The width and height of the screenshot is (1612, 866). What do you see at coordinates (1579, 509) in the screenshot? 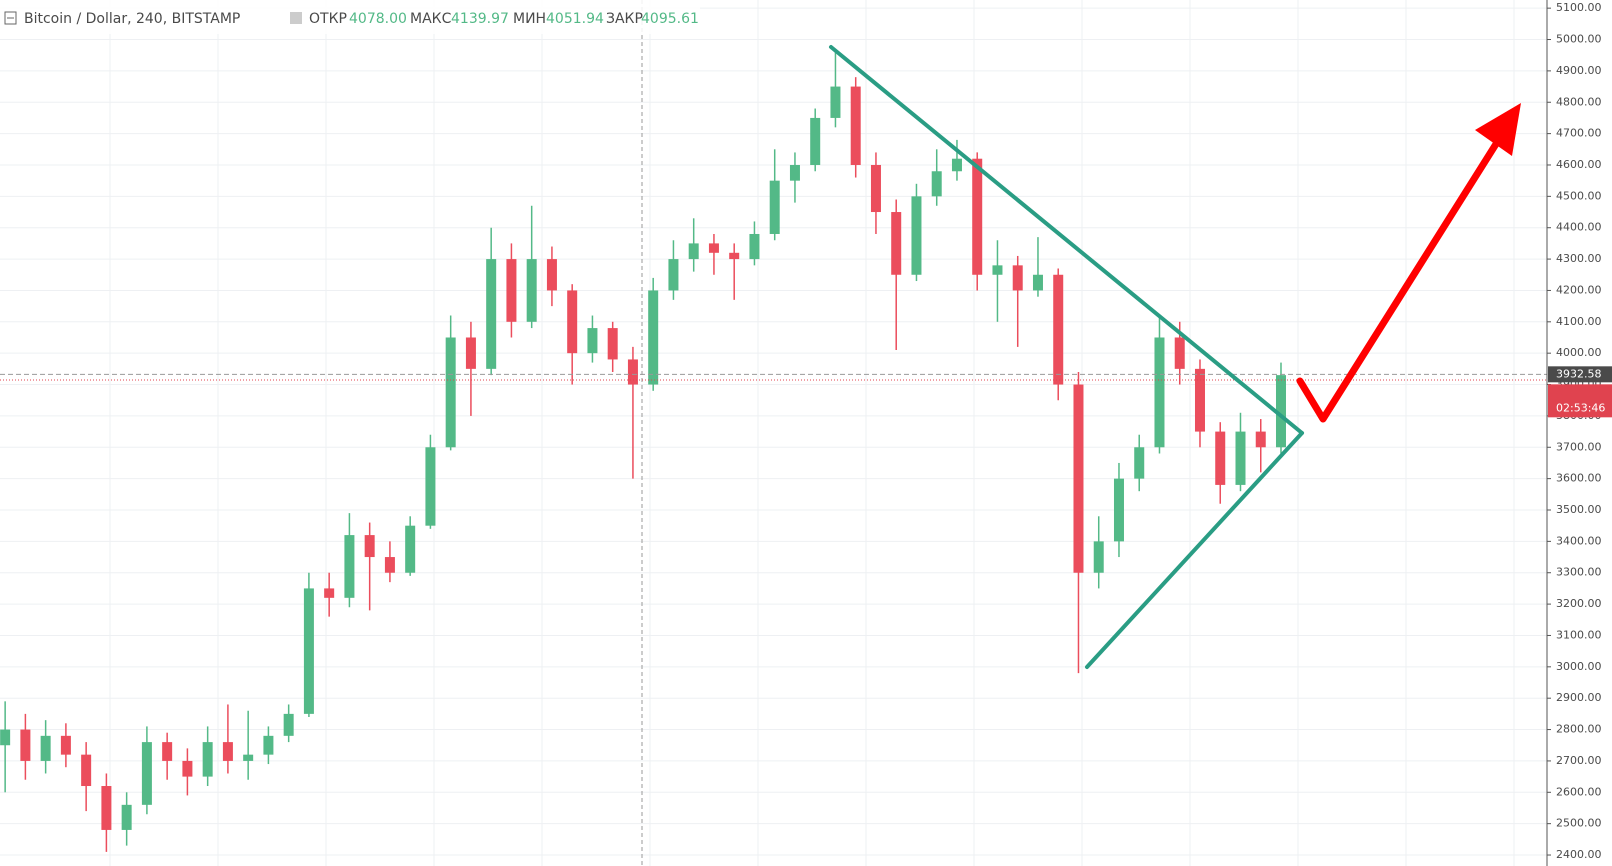
I see `y-tick-label: 3500.00` at bounding box center [1579, 509].